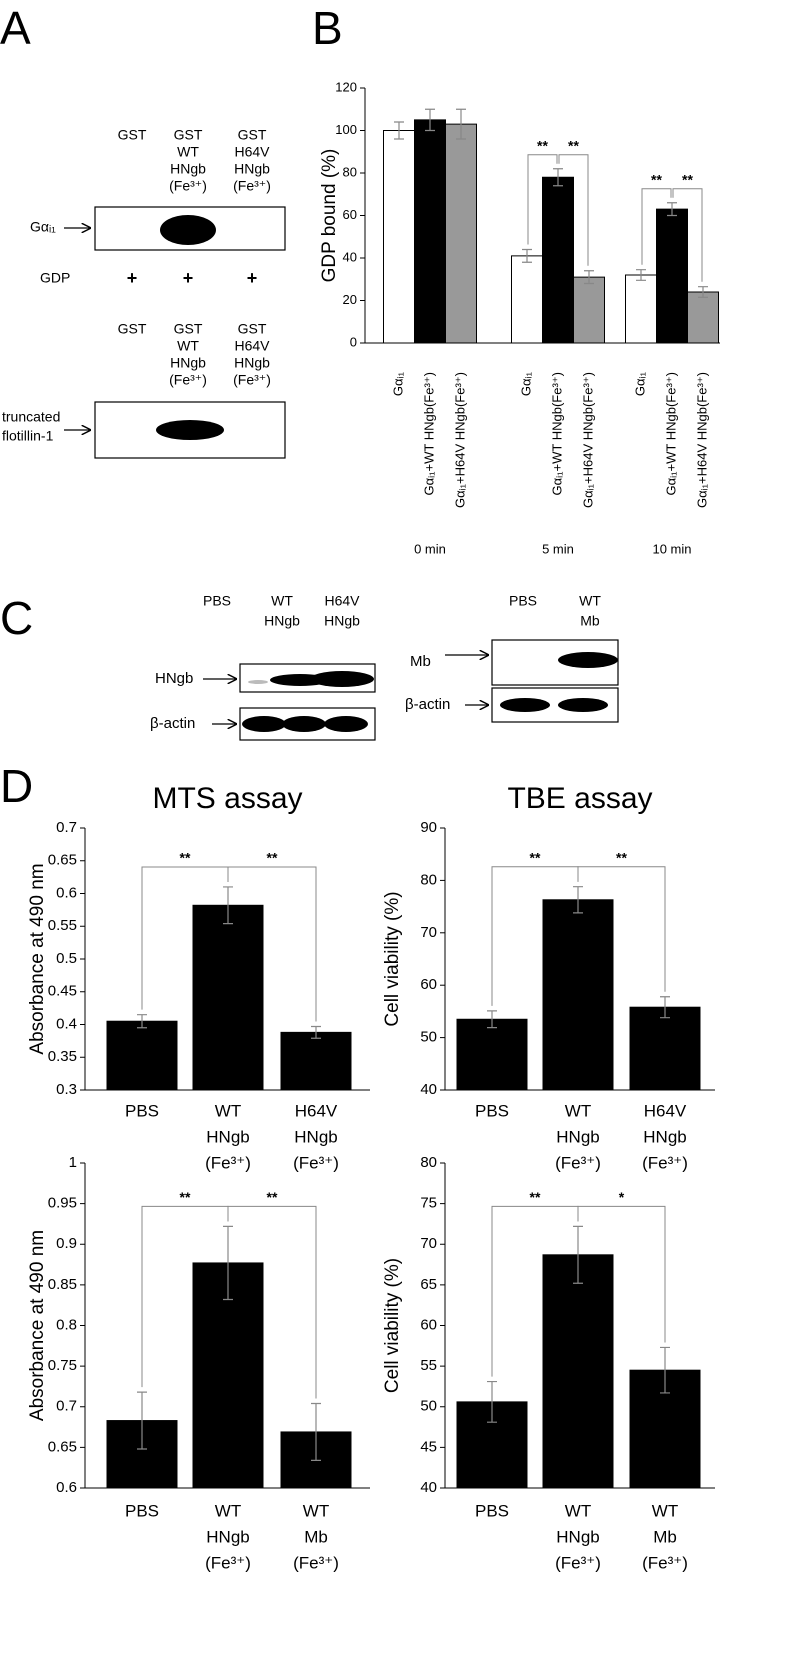 The height and width of the screenshot is (1680, 785). I want to click on panel-label: B, so click(327, 28).